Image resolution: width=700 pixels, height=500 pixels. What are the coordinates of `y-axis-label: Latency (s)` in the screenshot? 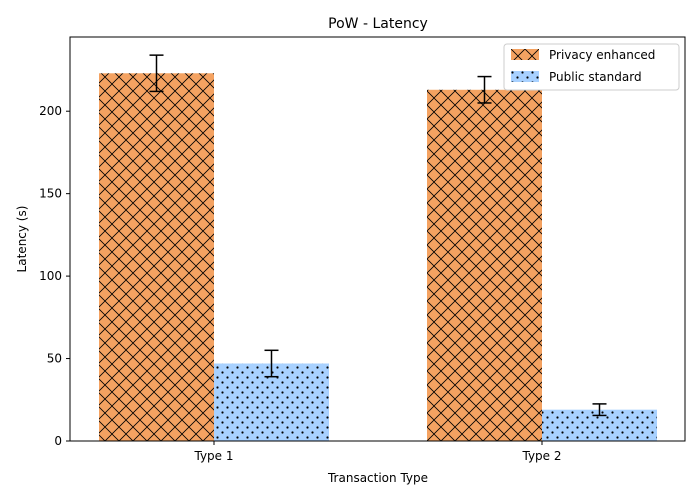 It's located at (22, 239).